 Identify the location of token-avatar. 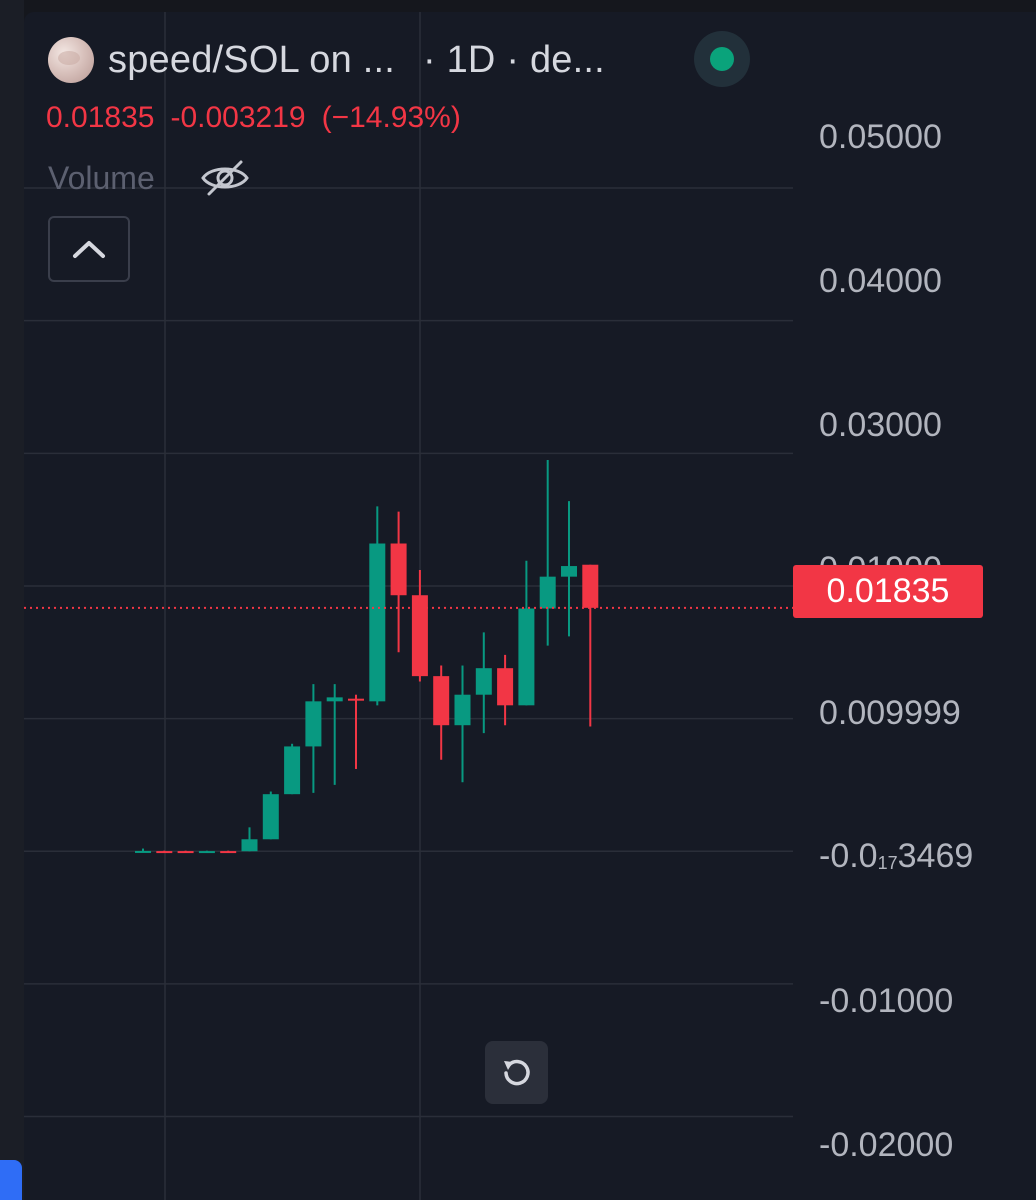
(71, 60).